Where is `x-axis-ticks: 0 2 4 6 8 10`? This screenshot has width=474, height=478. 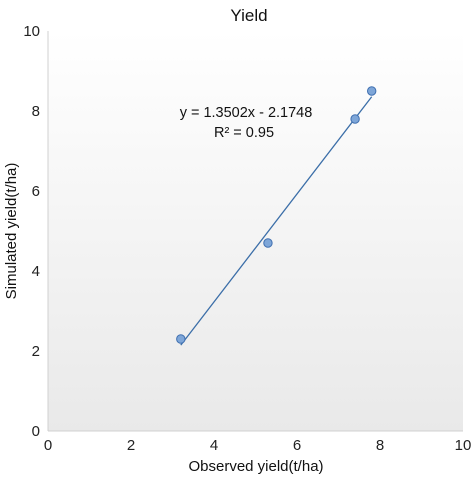
x-axis-ticks: 0 2 4 6 8 10 is located at coordinates (258, 445).